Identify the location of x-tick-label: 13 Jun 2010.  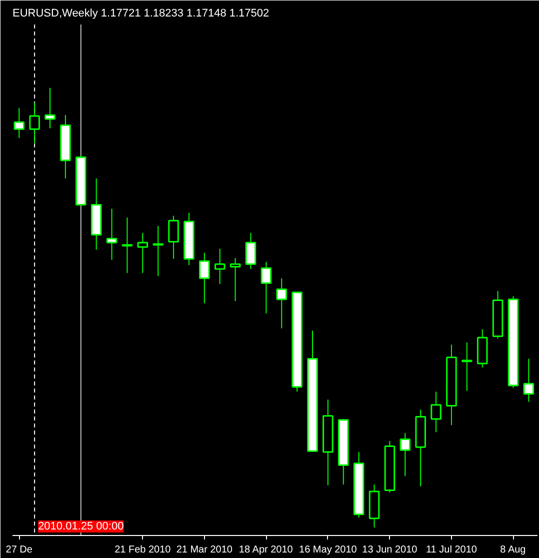
(390, 550).